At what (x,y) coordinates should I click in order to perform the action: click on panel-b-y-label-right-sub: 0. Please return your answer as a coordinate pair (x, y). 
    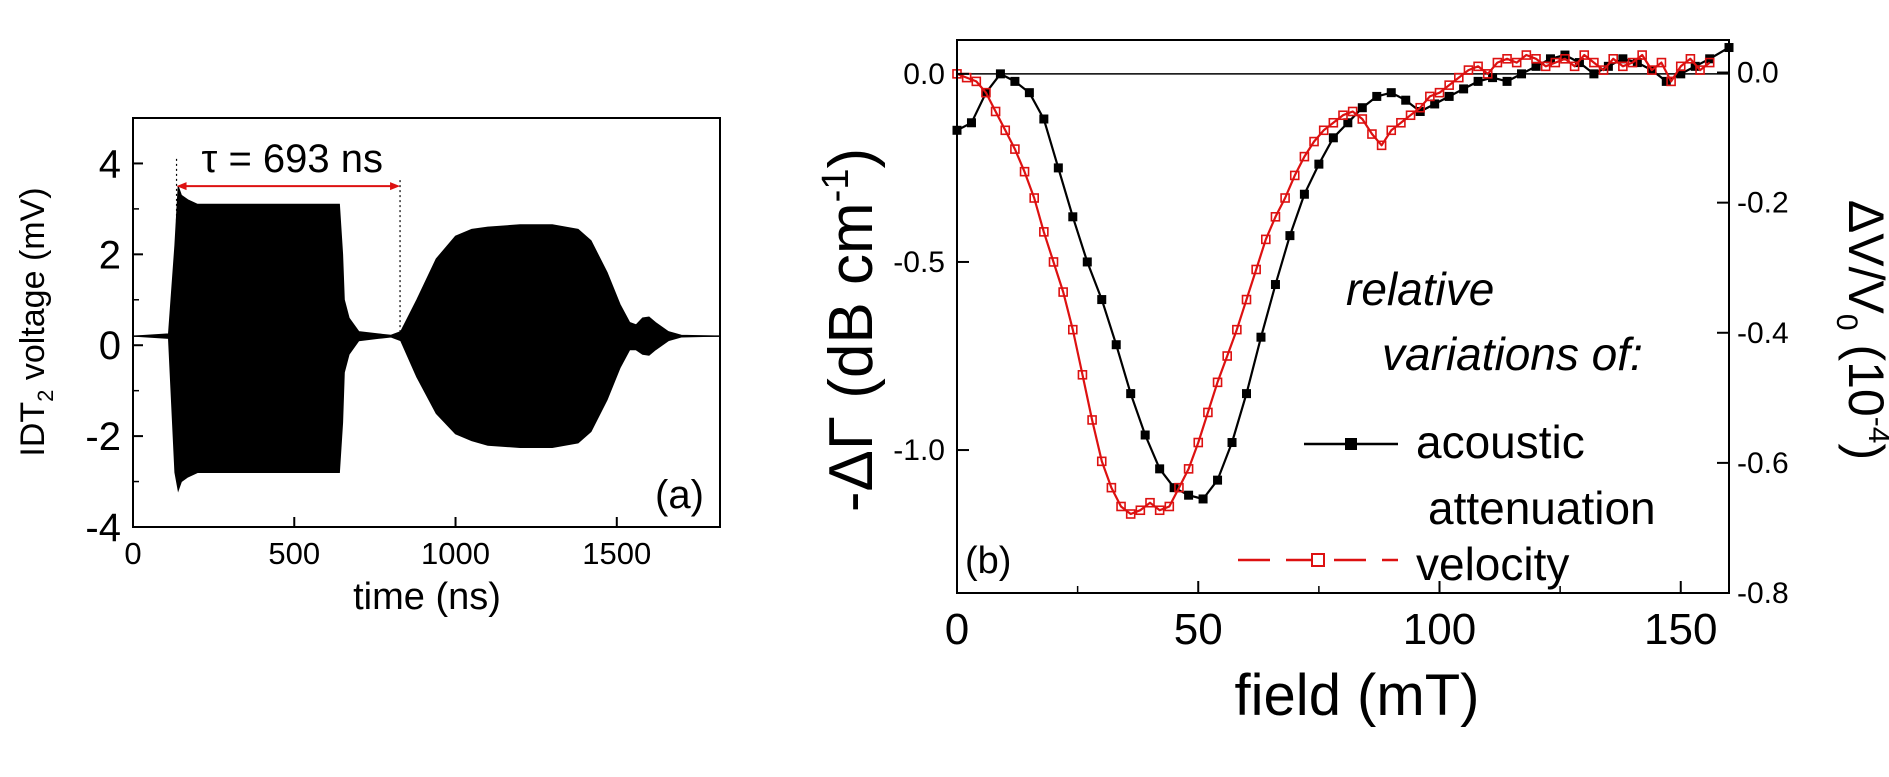
    Looking at the image, I should click on (1846, 322).